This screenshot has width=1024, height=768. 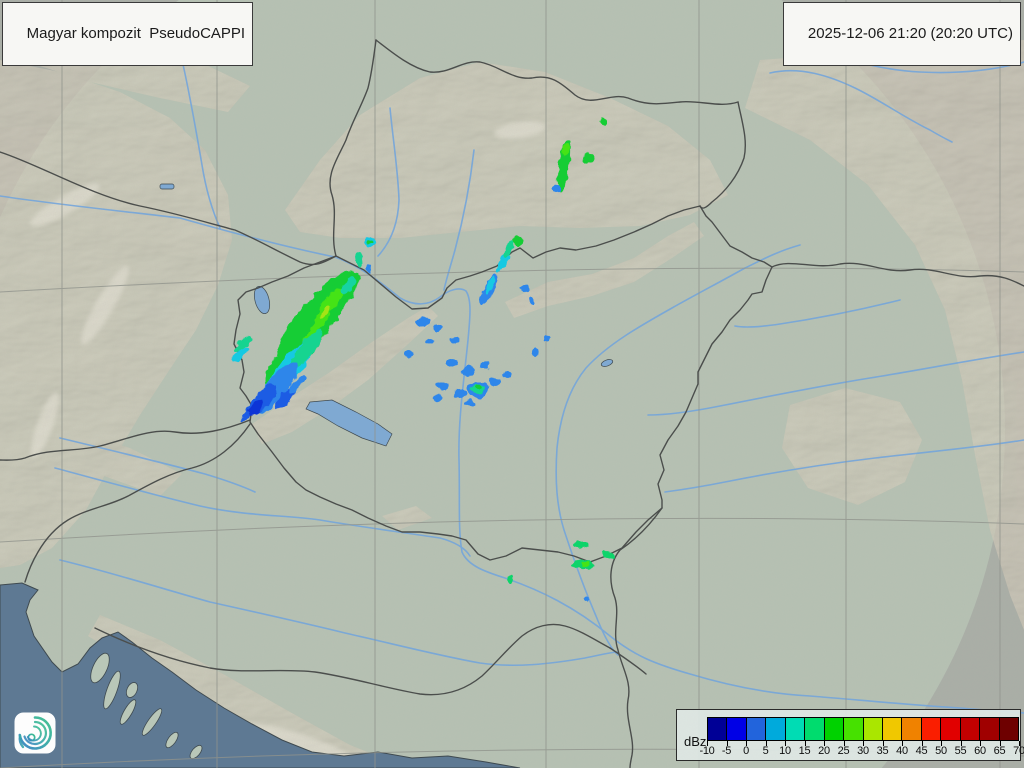 I want to click on timestamp-label: 2025-12-06 21:20 (20:20 UTC), so click(x=910, y=33).